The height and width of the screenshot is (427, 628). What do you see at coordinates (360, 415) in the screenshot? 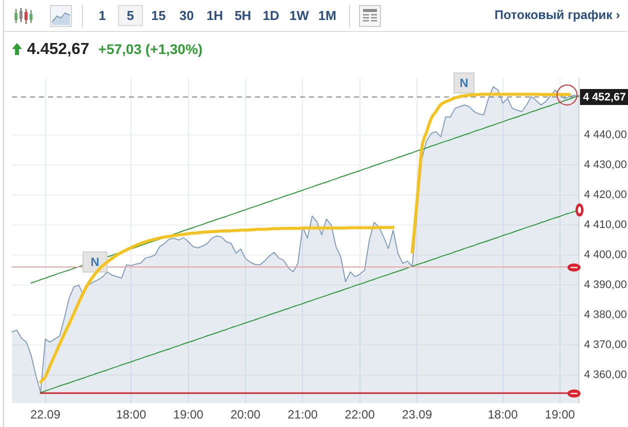
I see `x-tick-label: 22:00` at bounding box center [360, 415].